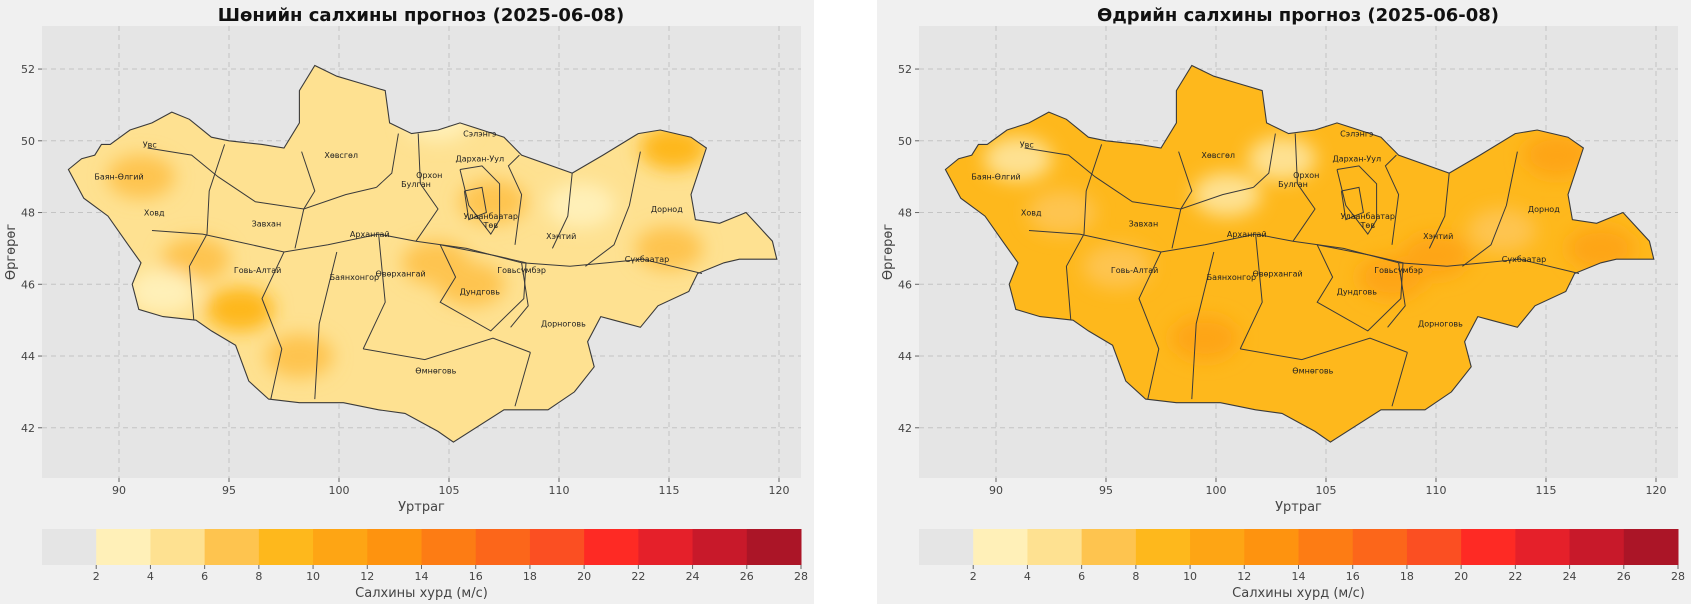 The height and width of the screenshot is (604, 1692). What do you see at coordinates (257, 270) in the screenshot?
I see `night-province-label: Говь-Алтай` at bounding box center [257, 270].